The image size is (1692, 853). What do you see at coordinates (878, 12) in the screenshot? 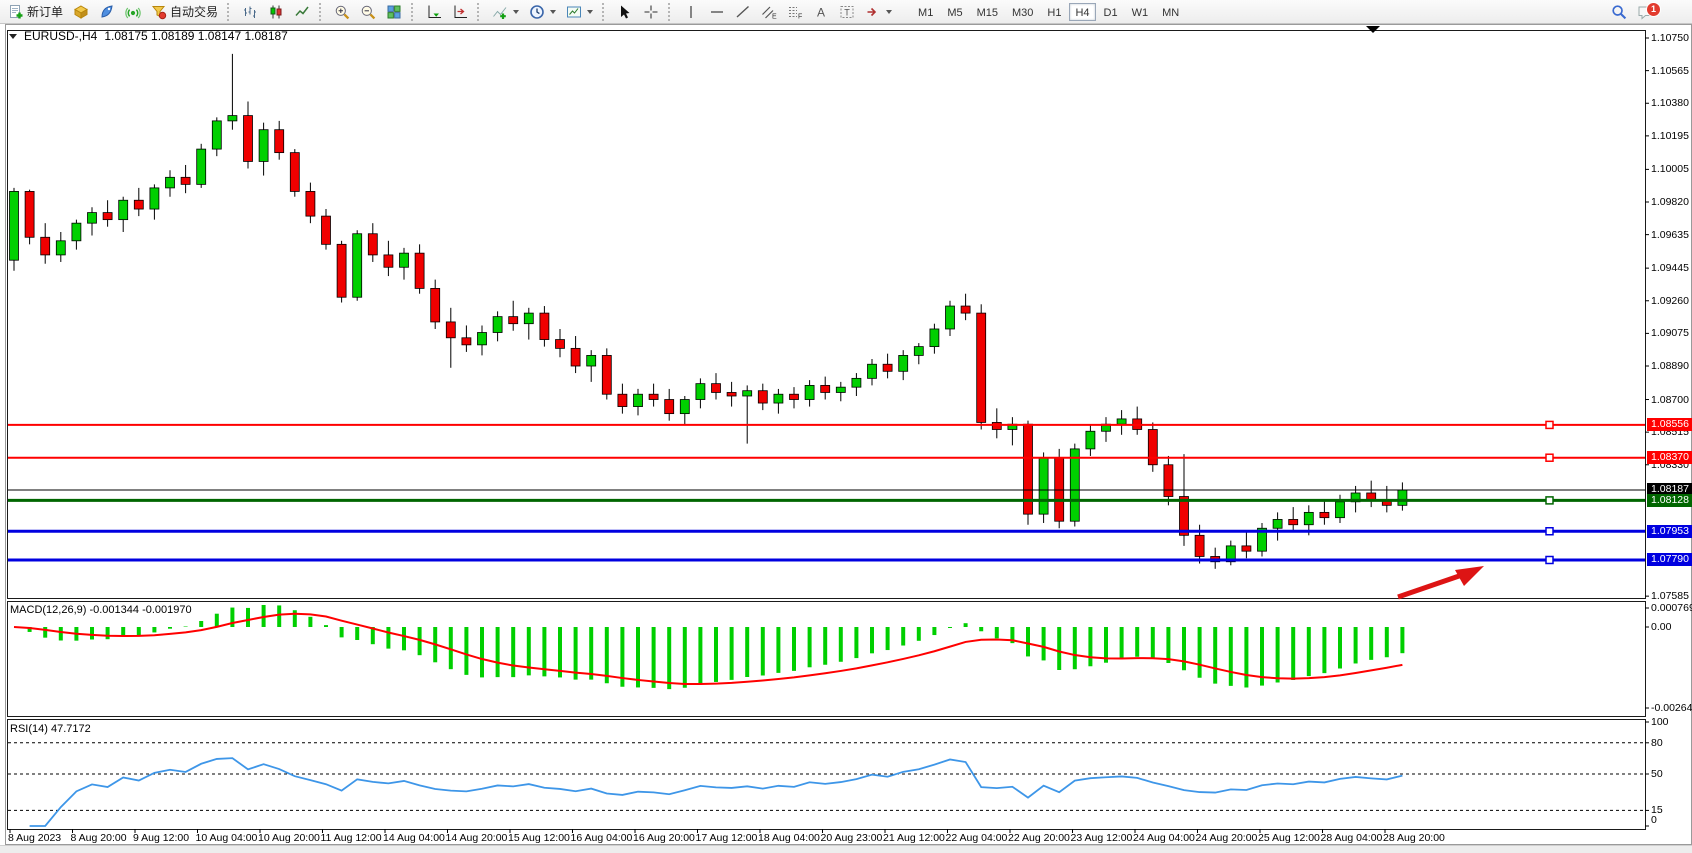
I see `arrows-button` at bounding box center [878, 12].